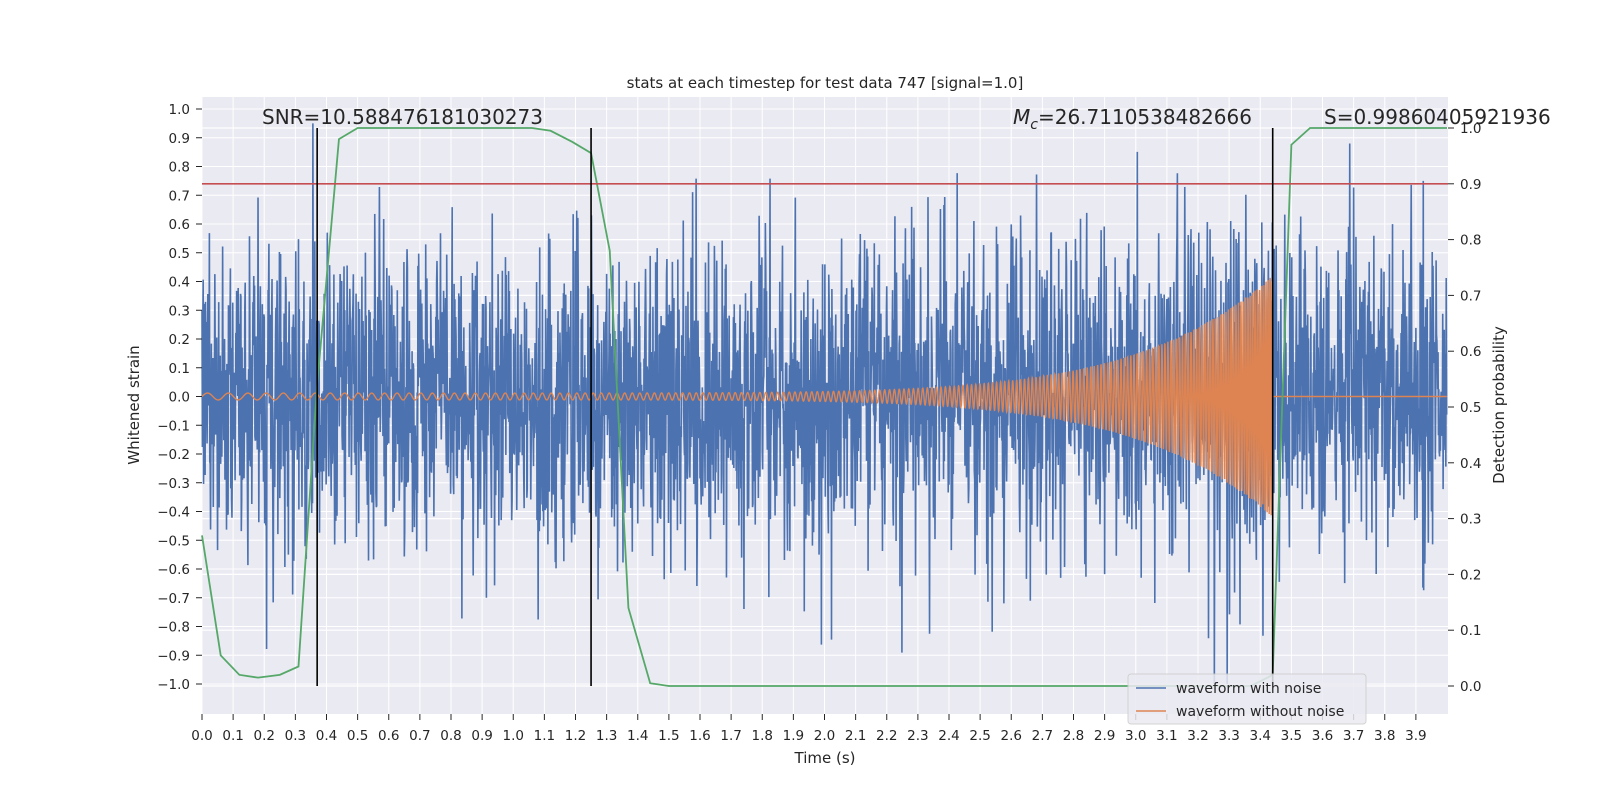  Describe the element at coordinates (1470, 185) in the screenshot. I see `y2-tick-label: 0.9` at that location.